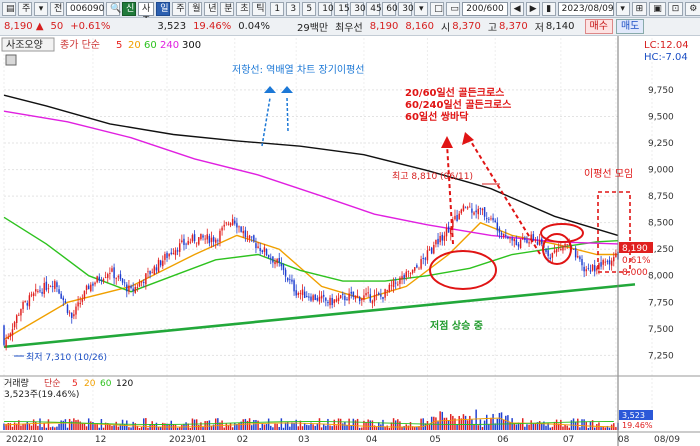 This screenshot has height=446, width=700. What do you see at coordinates (342, 8) in the screenshot?
I see `interval-15: 15` at bounding box center [342, 8].